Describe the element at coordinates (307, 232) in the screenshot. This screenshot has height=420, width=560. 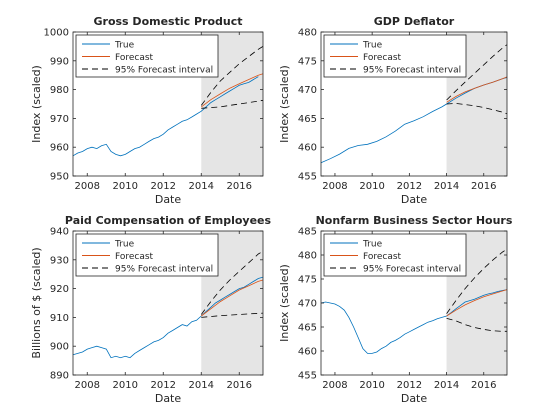
I see `y-tick-label: 485` at that location.